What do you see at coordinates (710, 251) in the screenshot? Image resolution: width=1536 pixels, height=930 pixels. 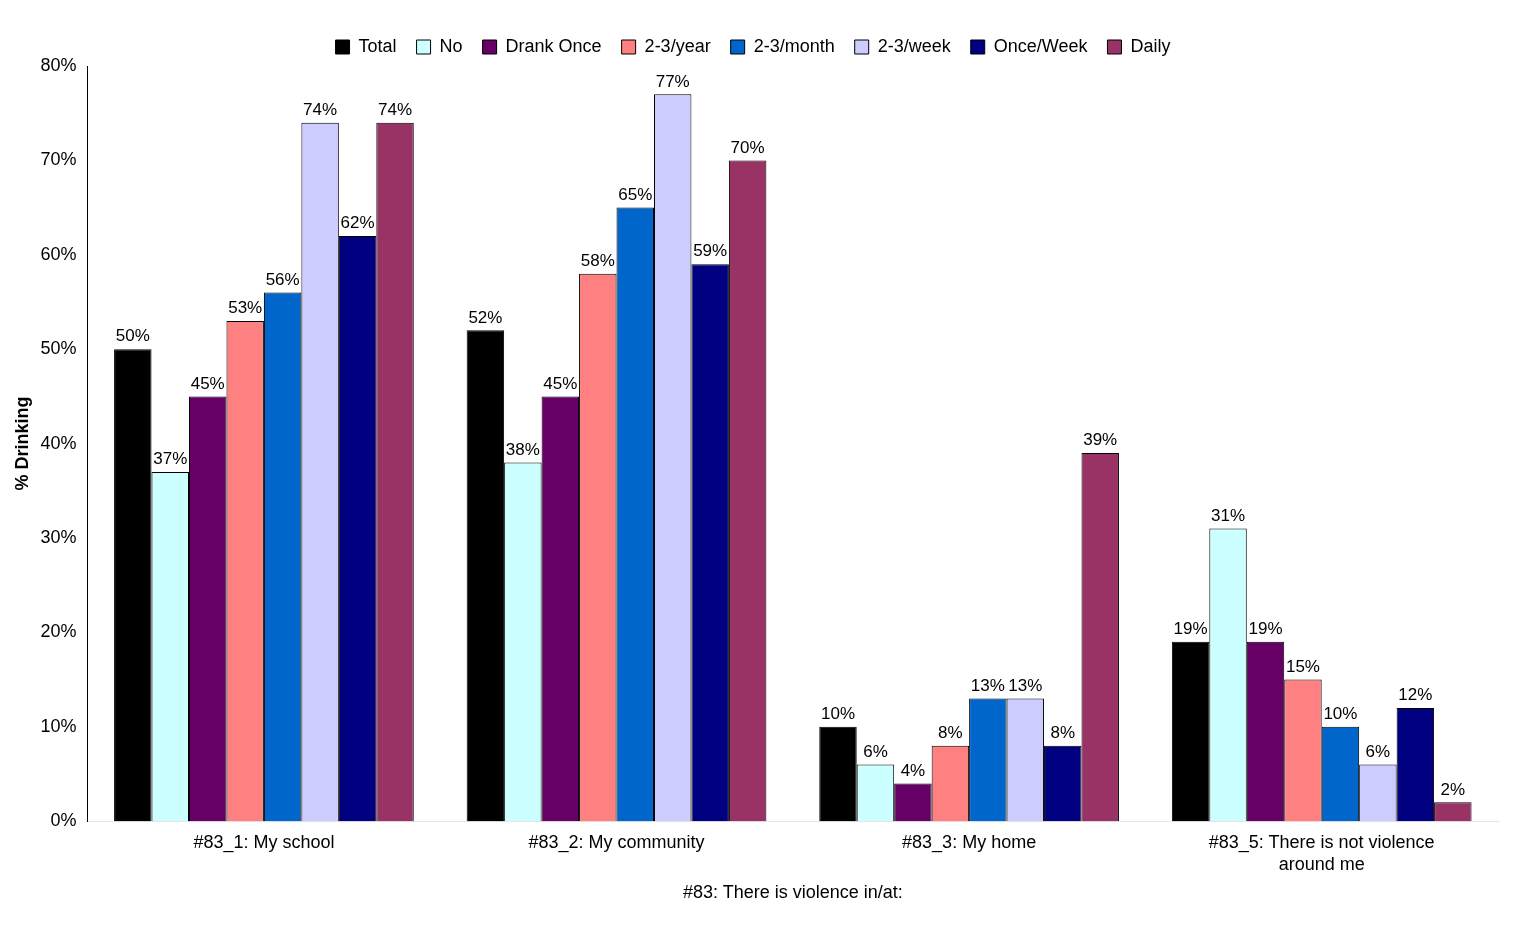 I see `data-label: 59%` at bounding box center [710, 251].